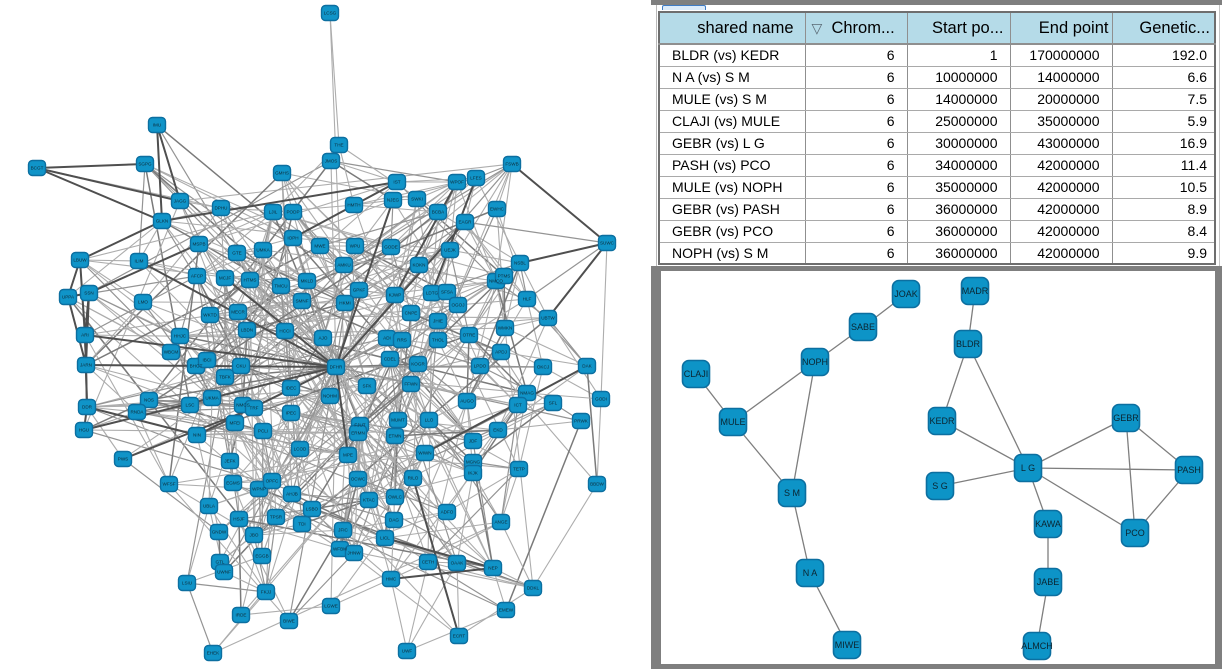 This screenshot has height=669, width=1222. I want to click on svg-text: PASH, so click(1189, 470).